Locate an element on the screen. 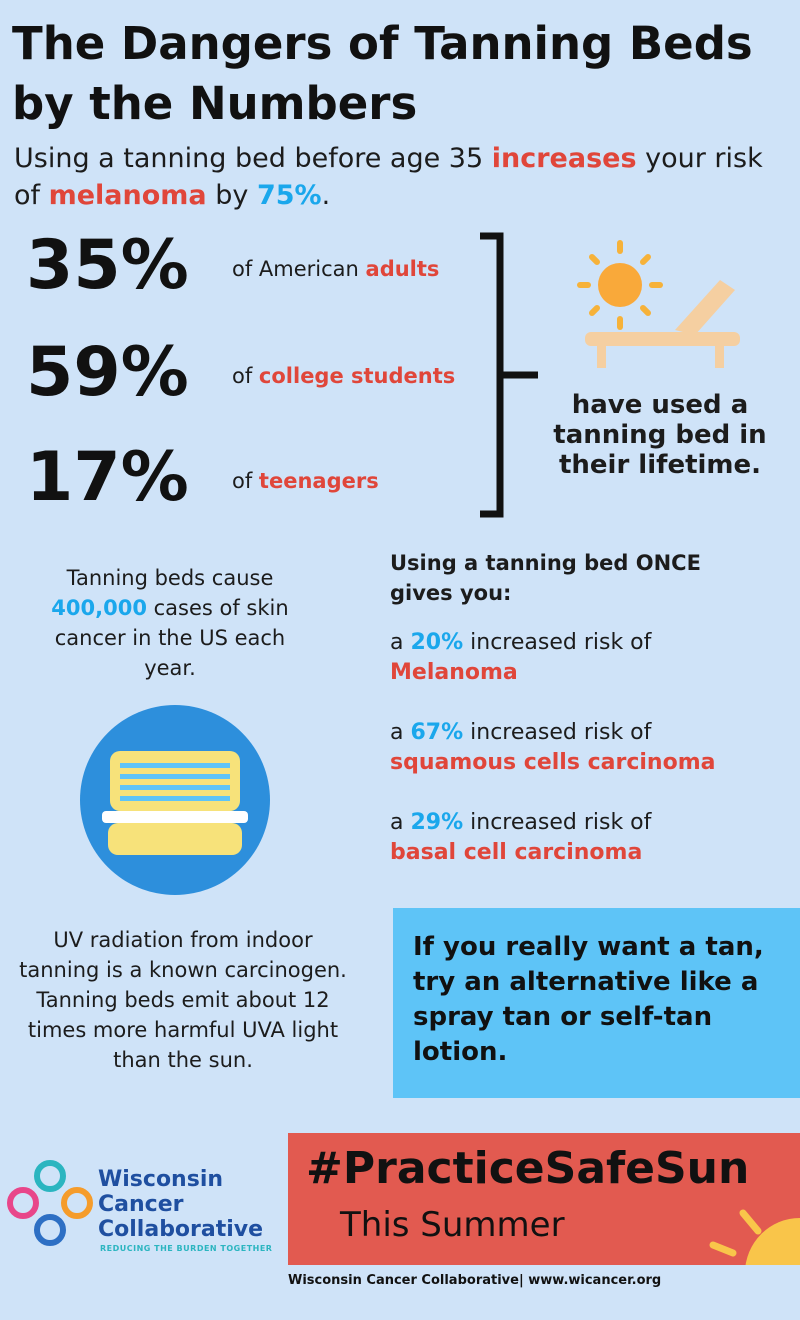 The width and height of the screenshot is (800, 1320). alternative-box is located at coordinates (596, 1003).